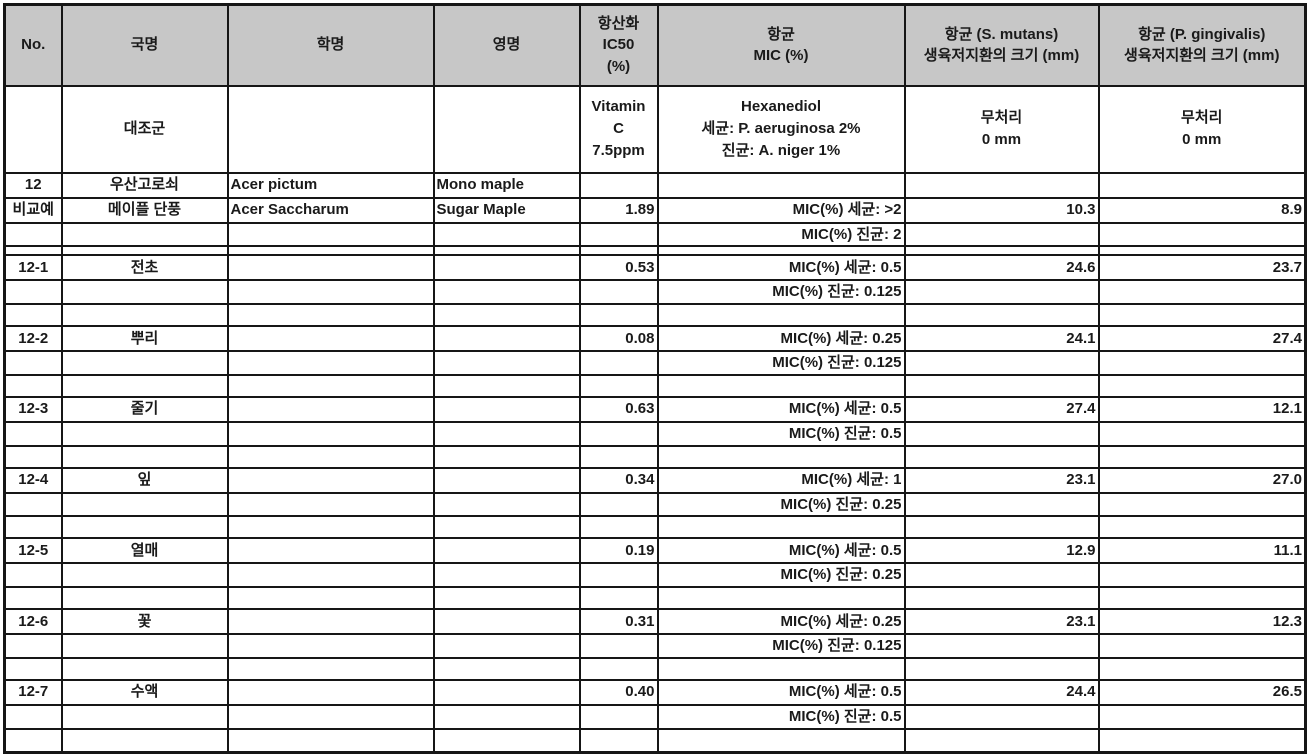 The image size is (1309, 754). What do you see at coordinates (144, 185) in the screenshot?
I see `cell: 우산고로쇠` at bounding box center [144, 185].